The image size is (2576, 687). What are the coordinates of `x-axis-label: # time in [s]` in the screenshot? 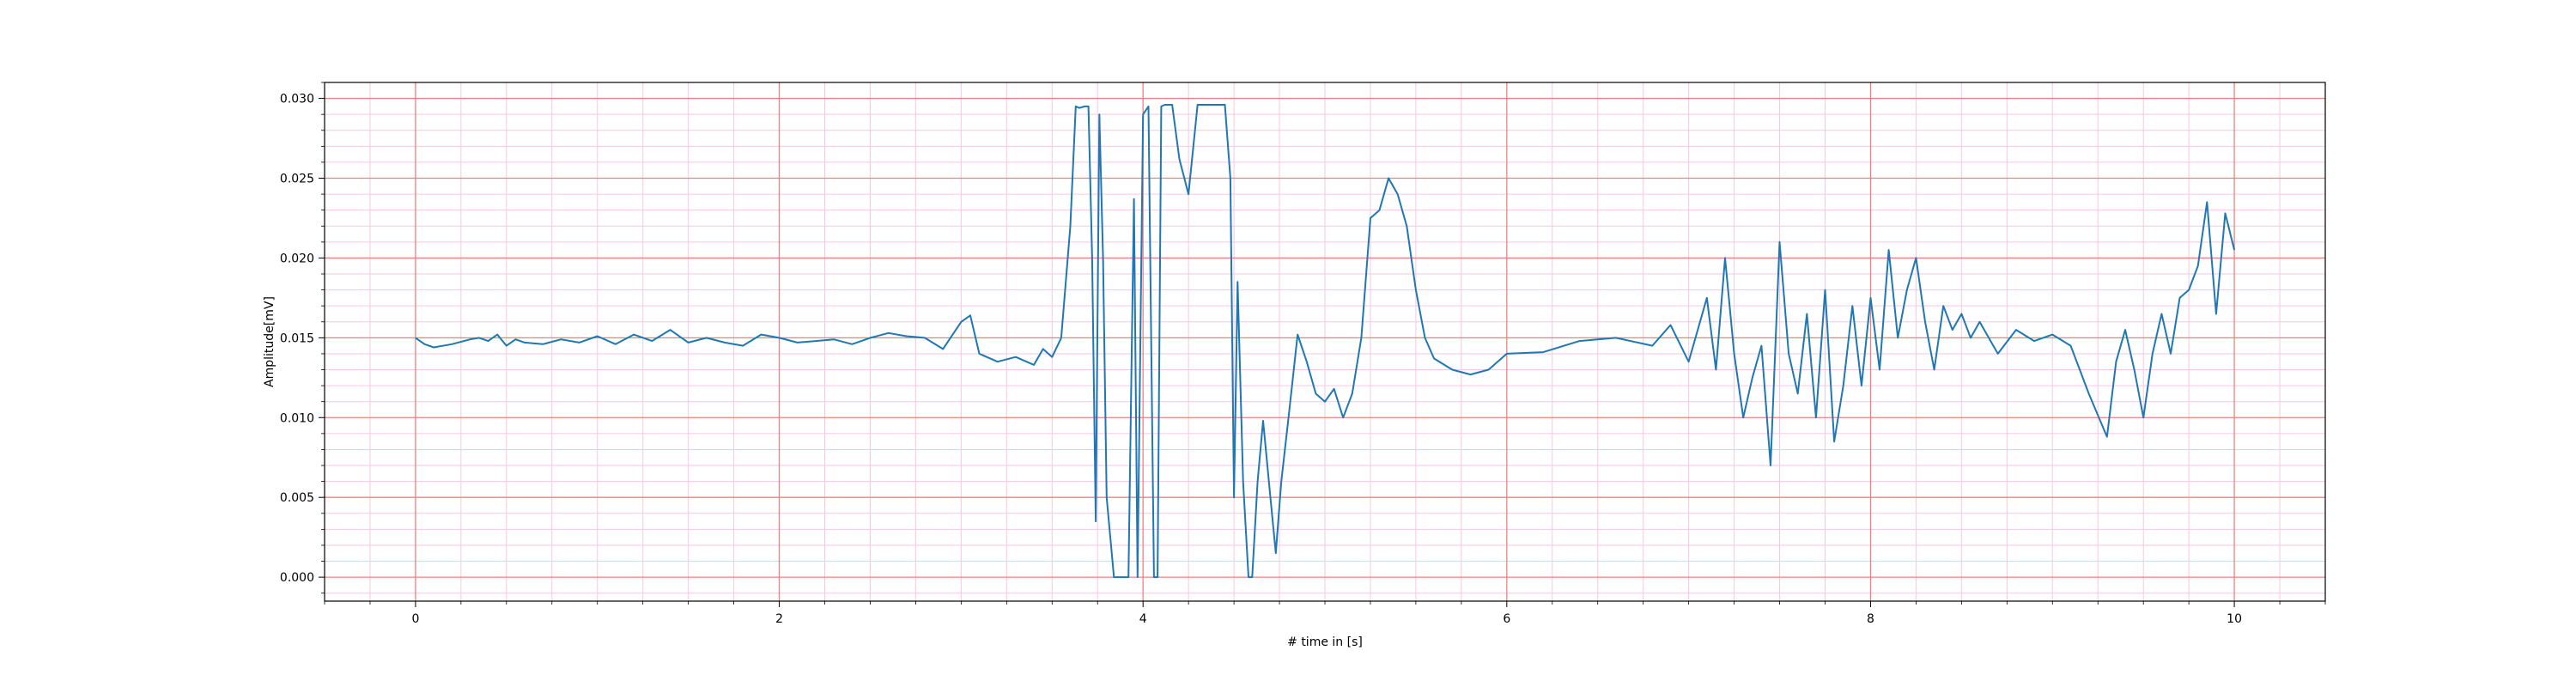 It's located at (1325, 642).